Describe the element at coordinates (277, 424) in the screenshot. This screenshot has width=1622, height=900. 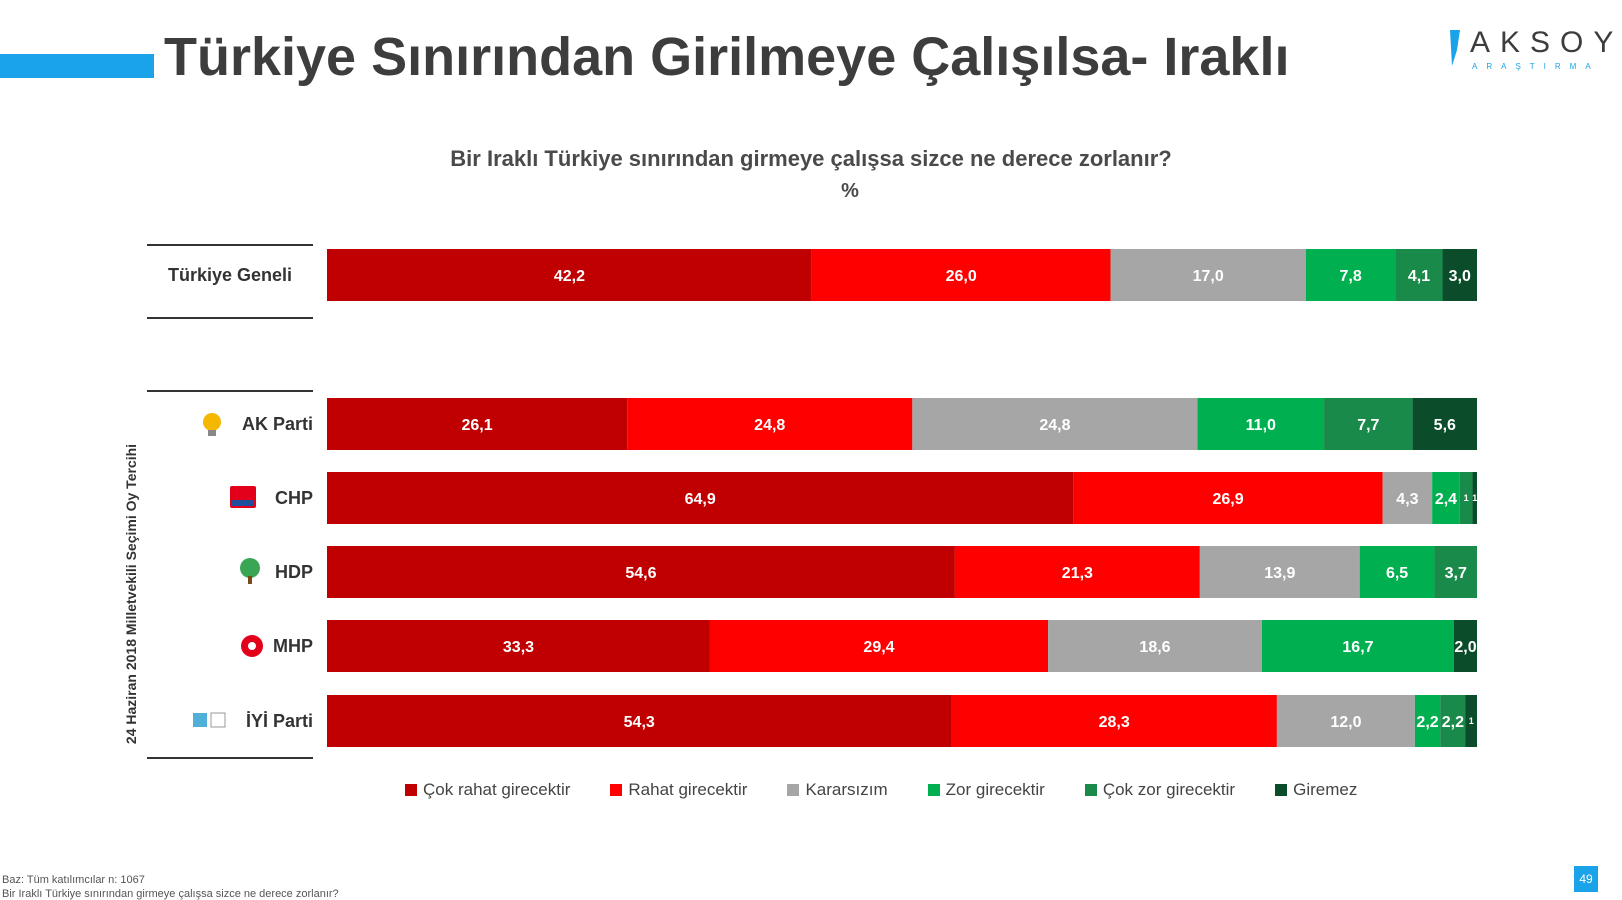
I see `row-label-ak-parti: AK Parti` at that location.